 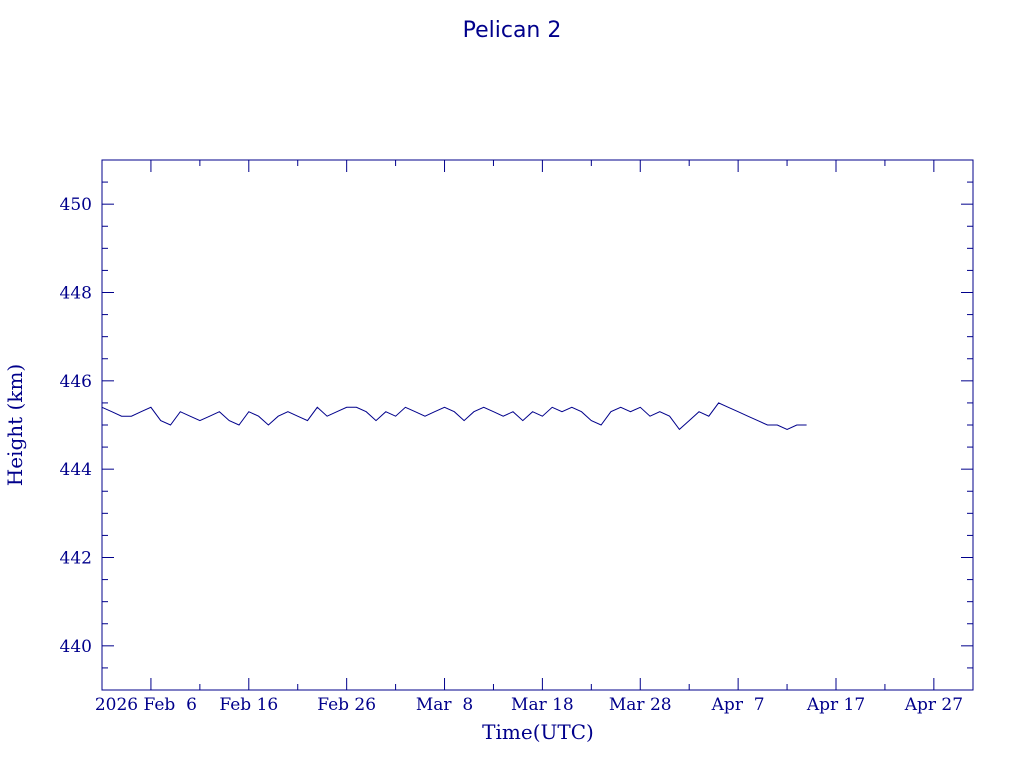 What do you see at coordinates (15, 425) in the screenshot?
I see `y-axis-label: Height (km)` at bounding box center [15, 425].